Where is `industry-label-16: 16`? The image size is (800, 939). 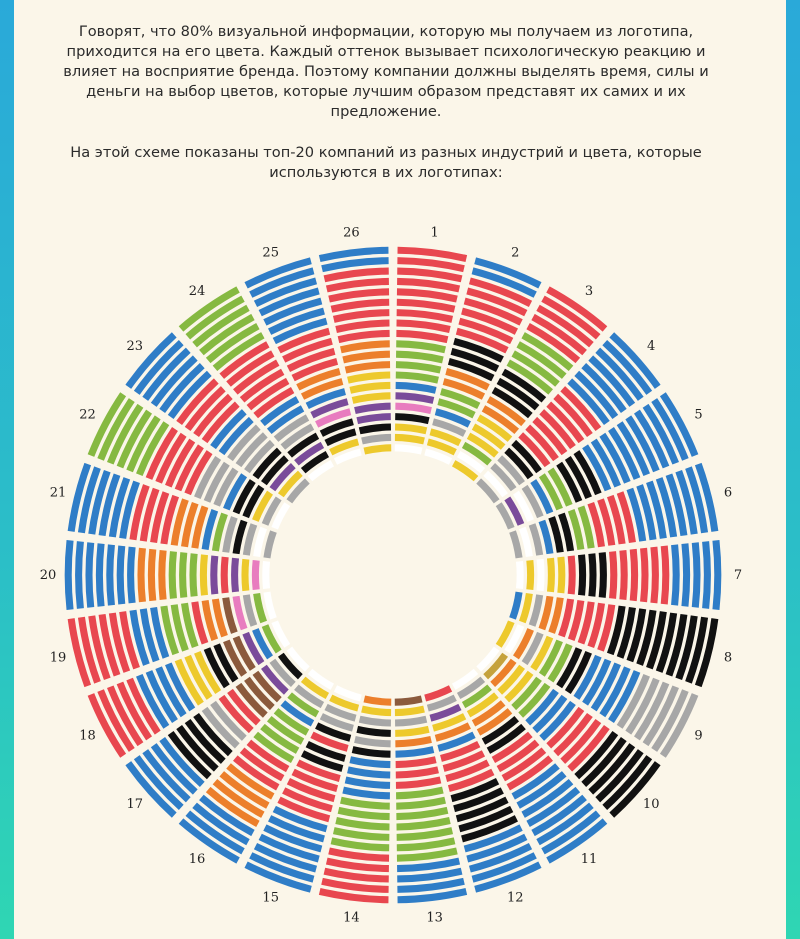
industry-label-16: 16 is located at coordinates (197, 859).